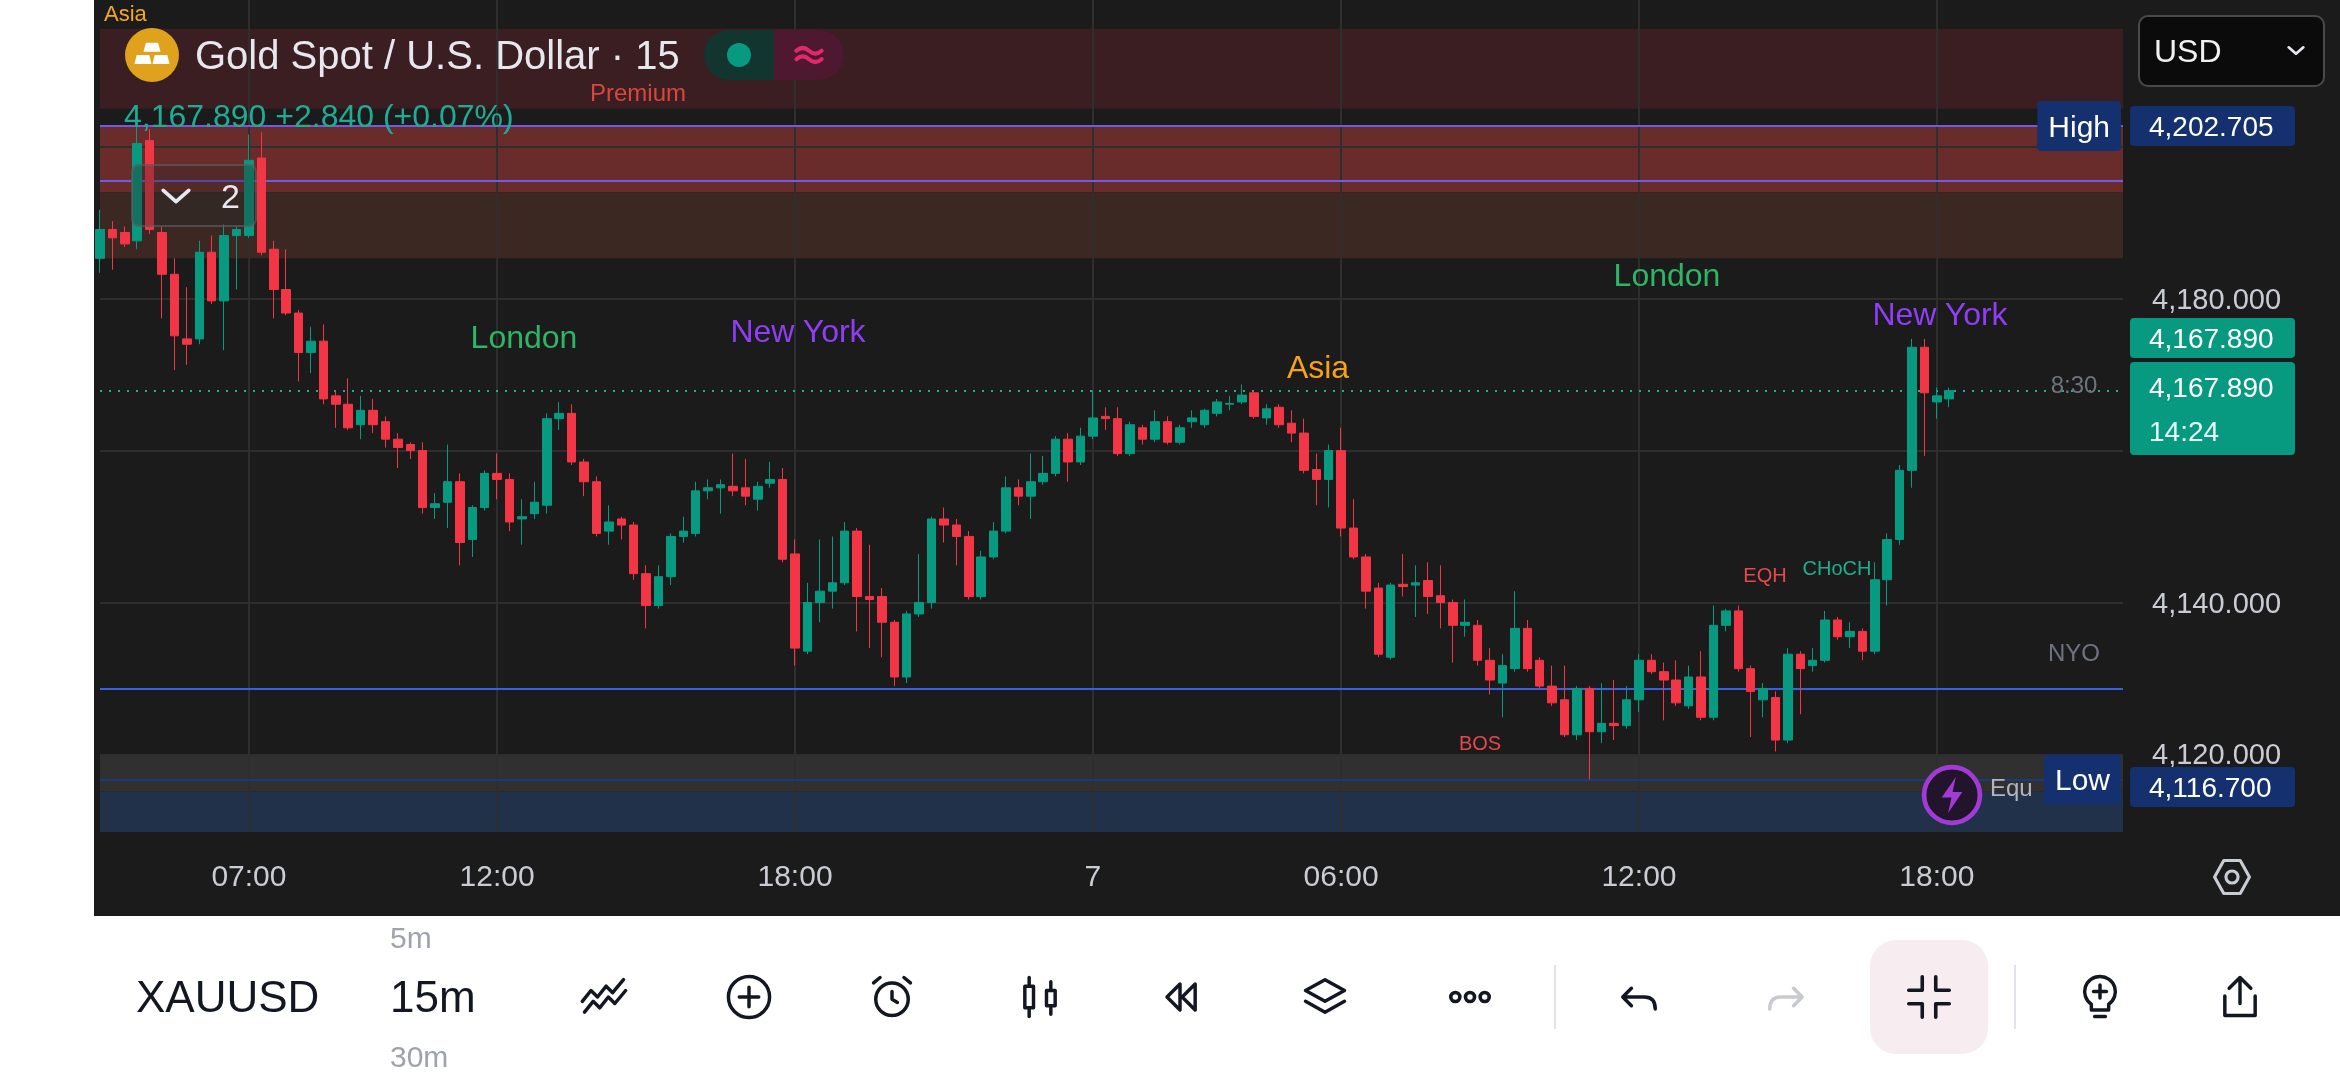 This screenshot has height=1080, width=2340. What do you see at coordinates (1480, 743) in the screenshot?
I see `annotation: BOS` at bounding box center [1480, 743].